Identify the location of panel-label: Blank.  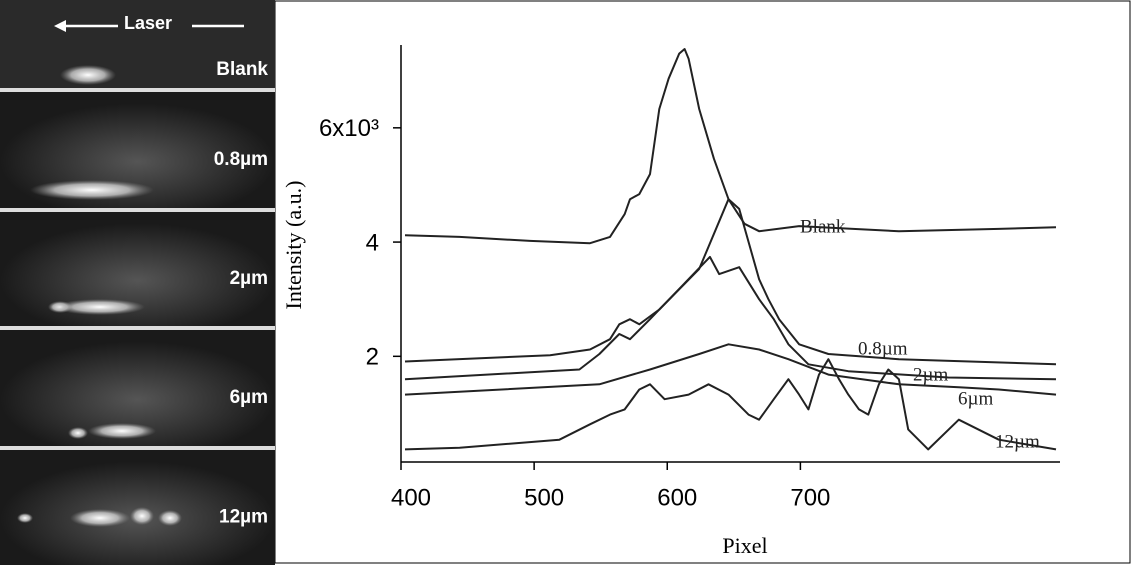
(242, 69).